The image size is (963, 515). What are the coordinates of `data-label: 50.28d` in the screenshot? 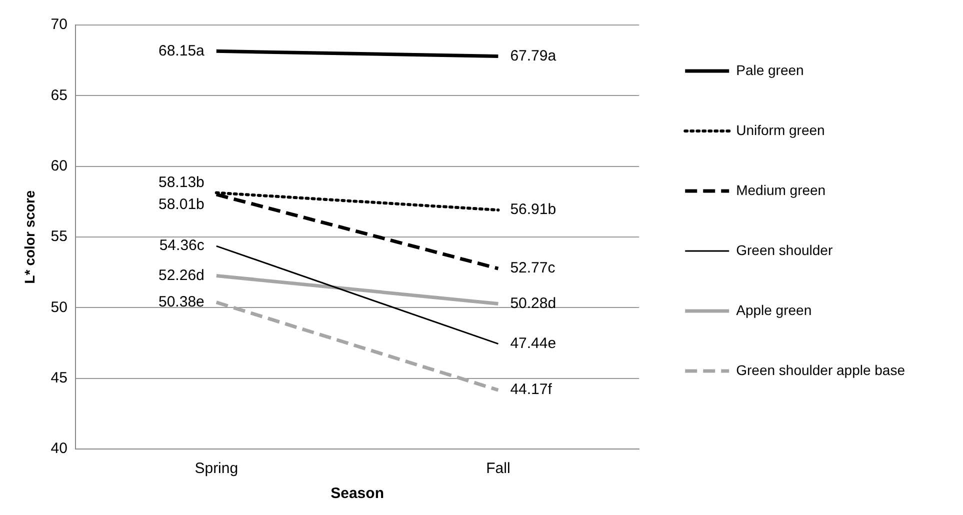 It's located at (533, 303).